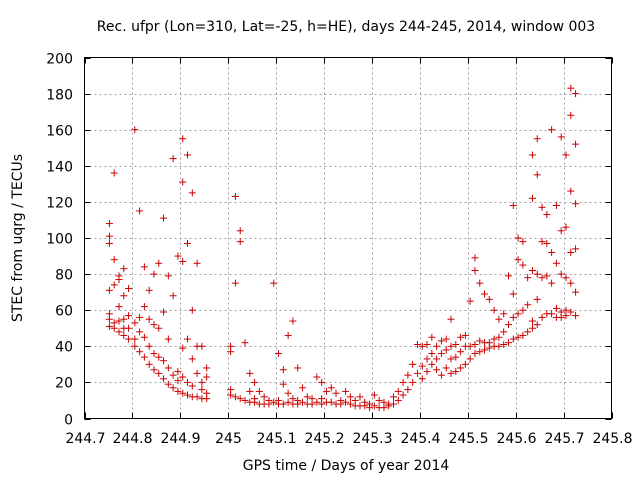 Image resolution: width=640 pixels, height=480 pixels. Describe the element at coordinates (59, 168) in the screenshot. I see `y-tick-label: 140` at that location.